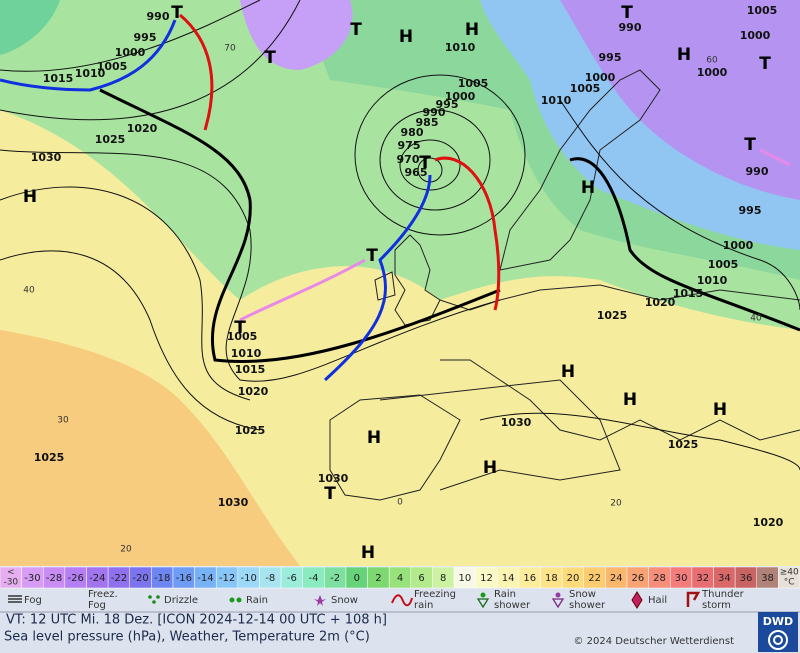 The height and width of the screenshot is (653, 800). I want to click on scale-label: -2, so click(335, 578).